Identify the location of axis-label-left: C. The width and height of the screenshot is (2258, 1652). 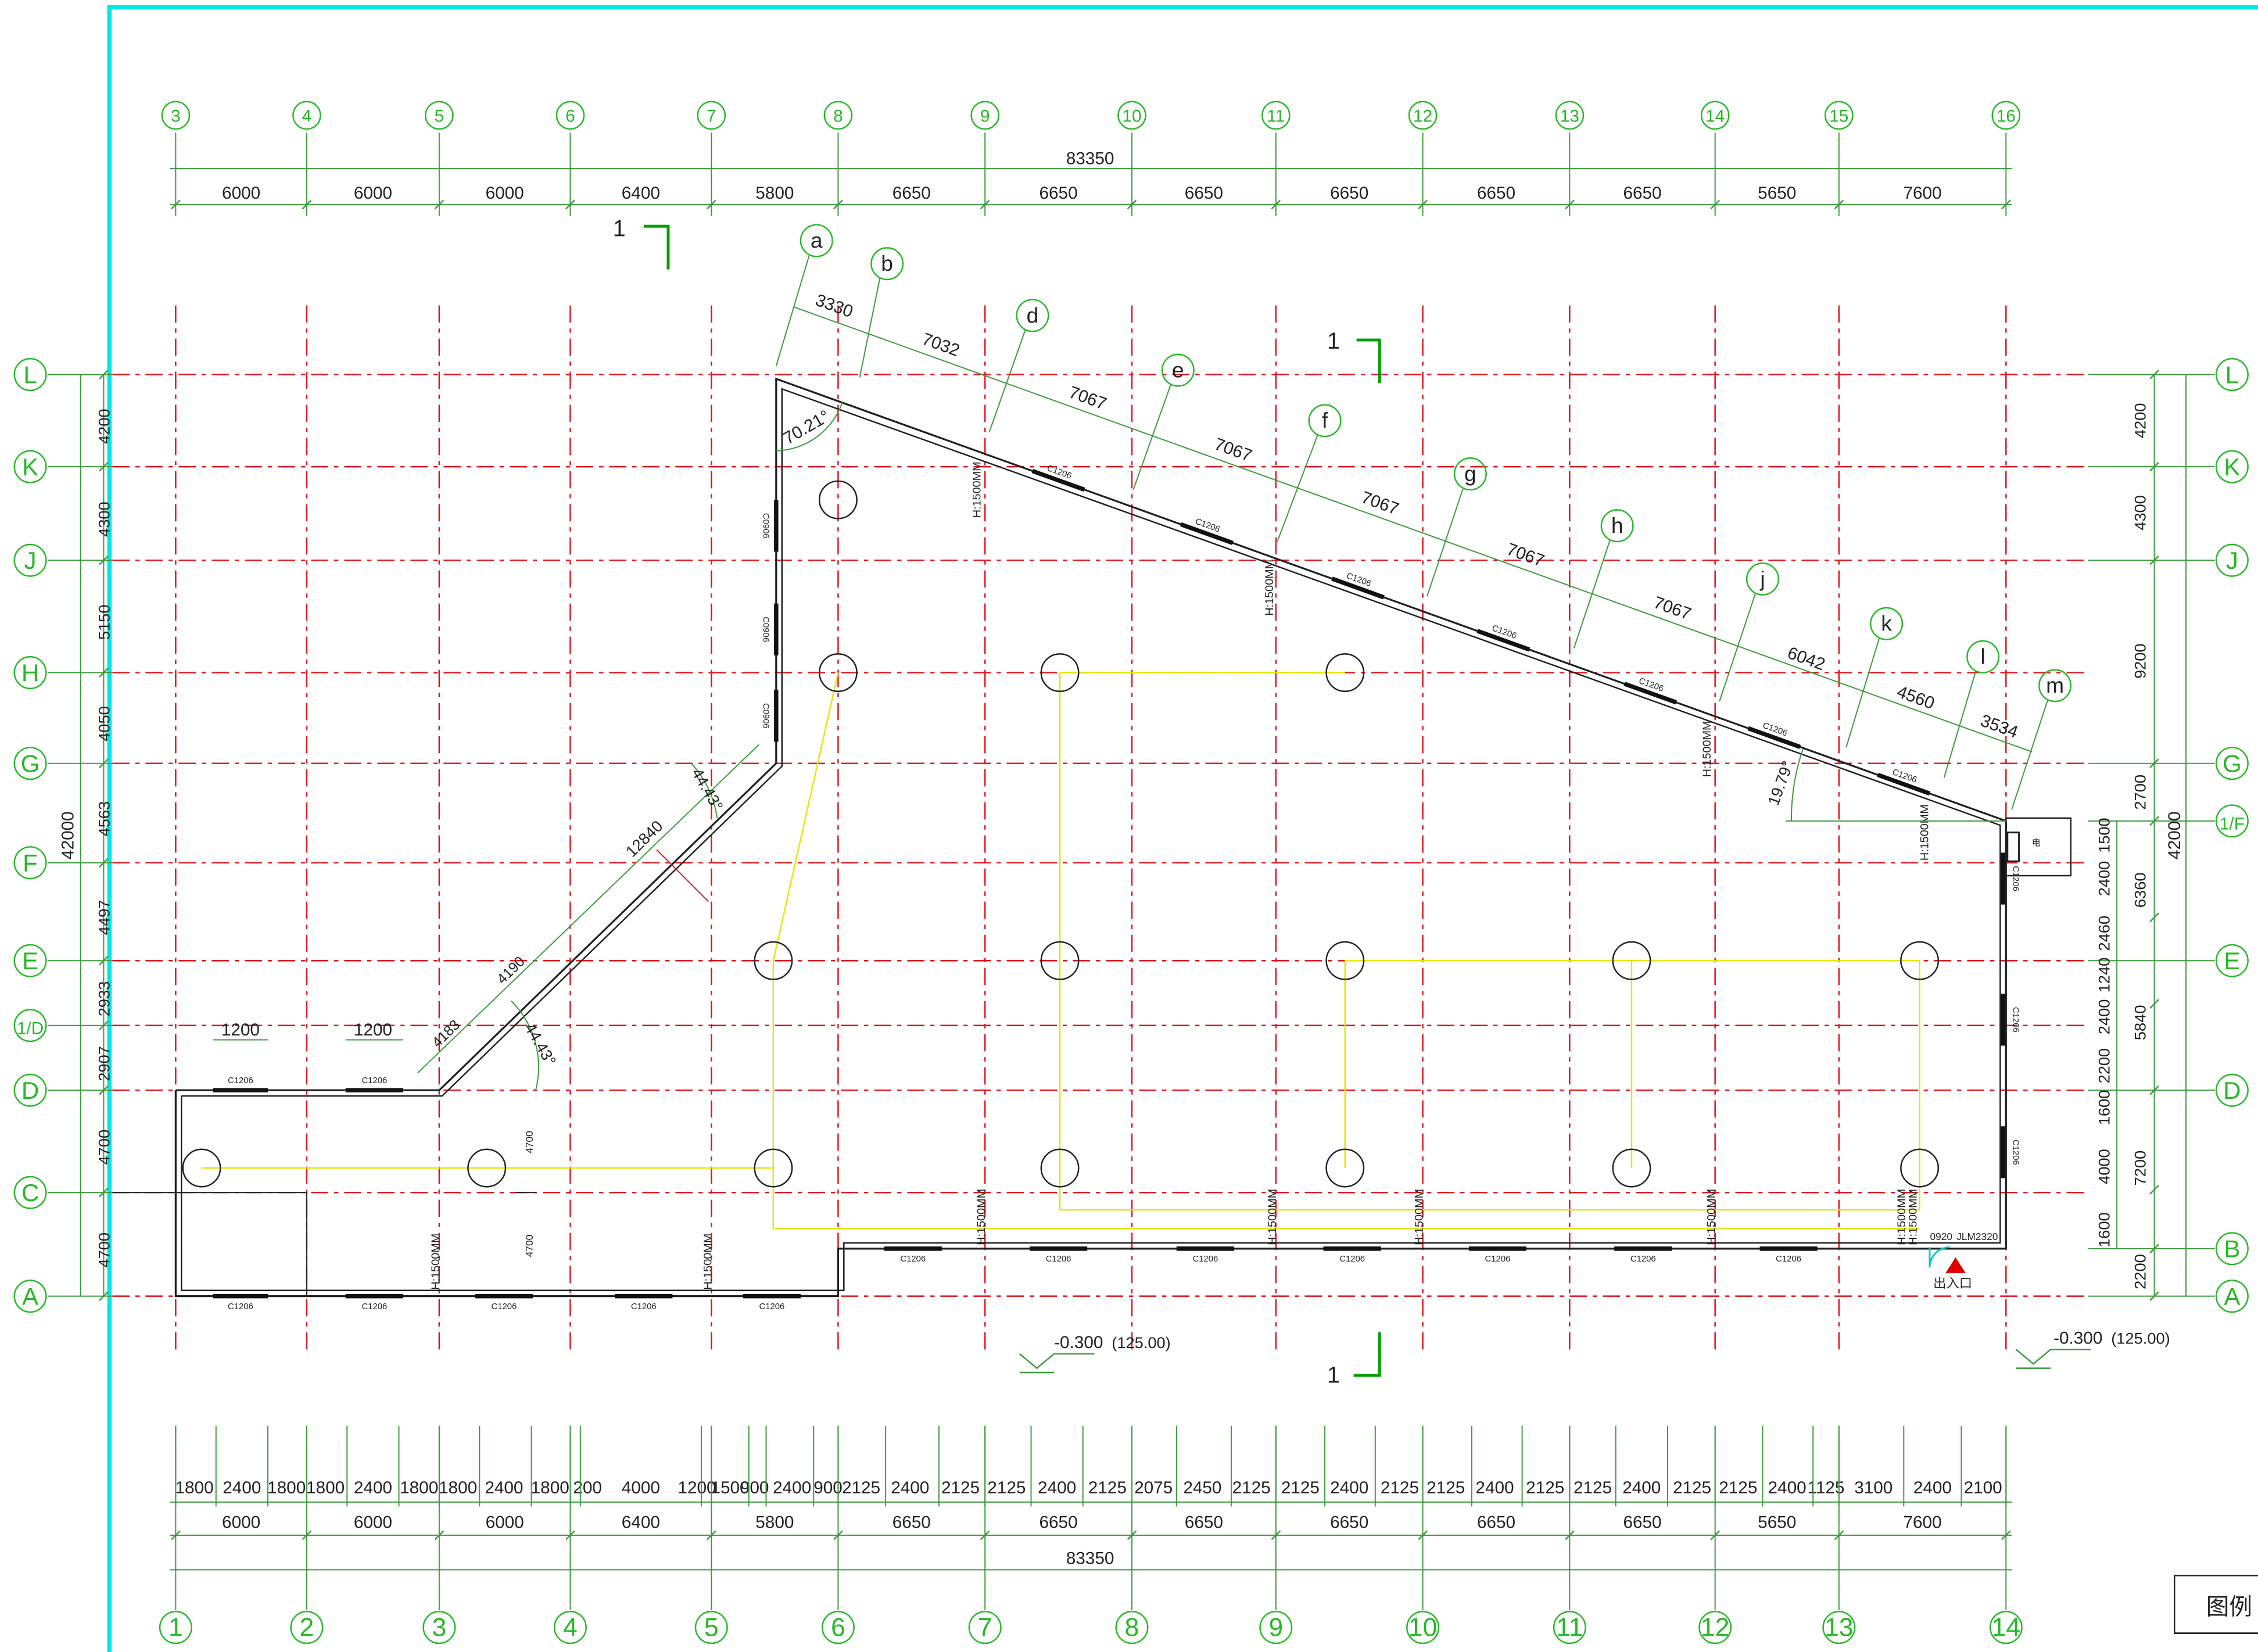
(30, 1192).